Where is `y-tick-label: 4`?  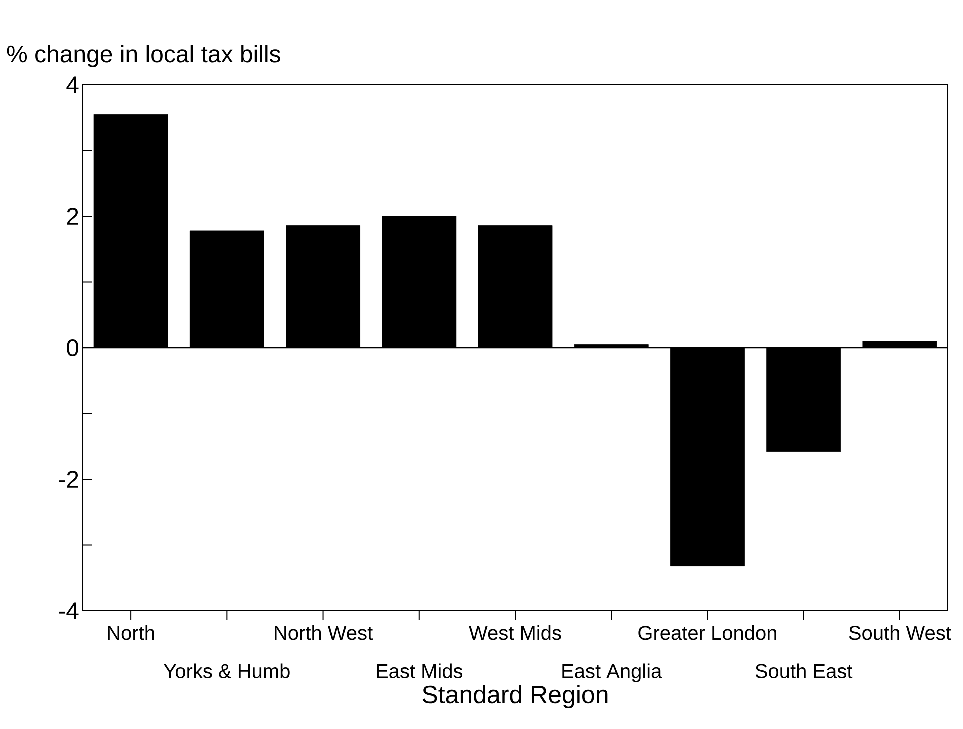
y-tick-label: 4 is located at coordinates (72, 85).